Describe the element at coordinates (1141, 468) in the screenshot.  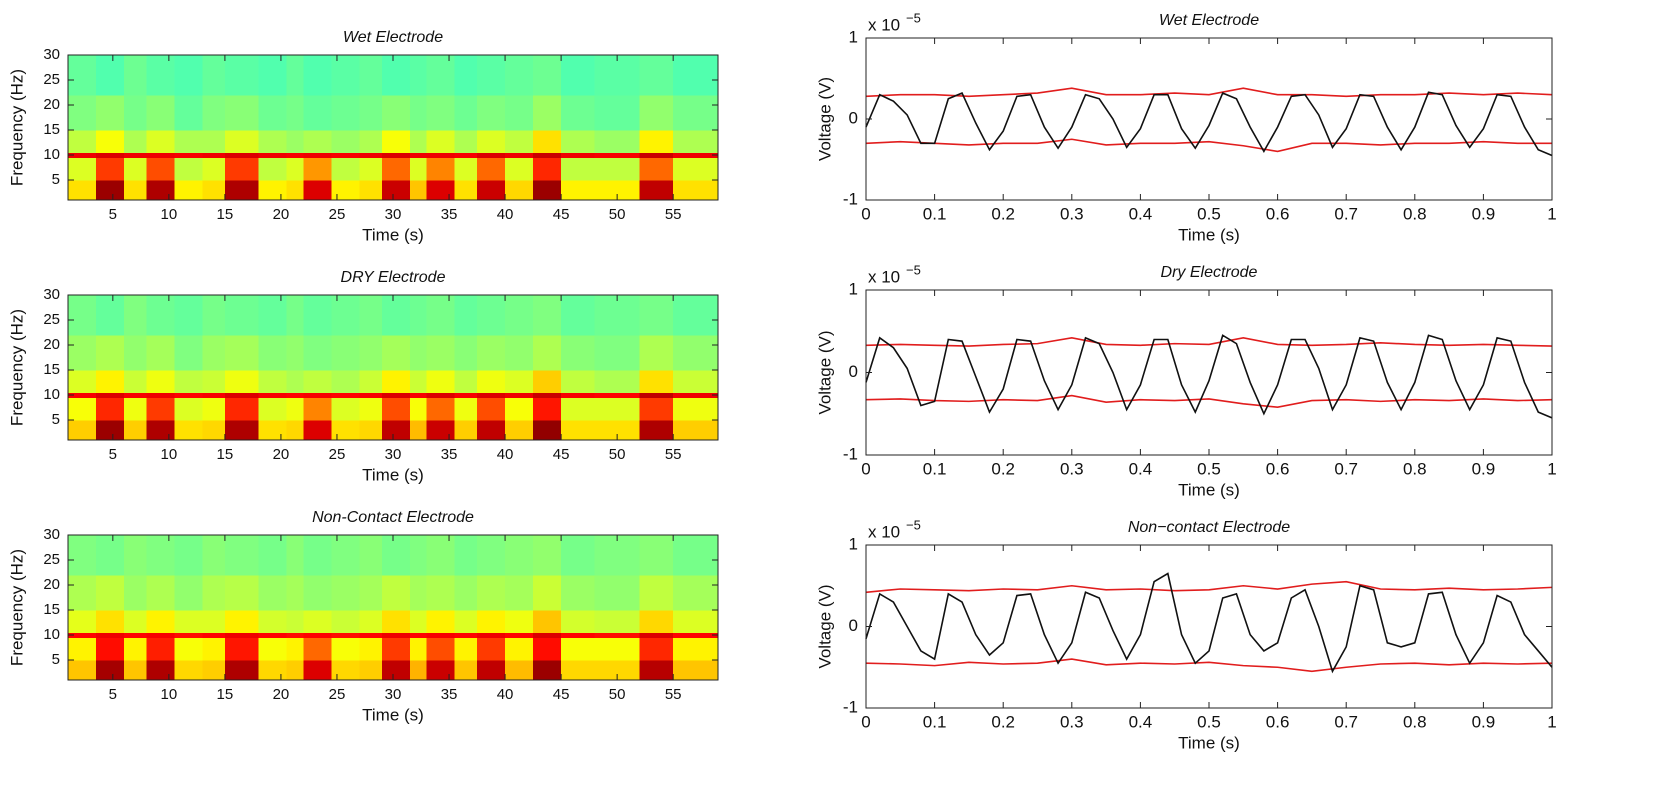
I see `x-tick-label: 0.4` at that location.